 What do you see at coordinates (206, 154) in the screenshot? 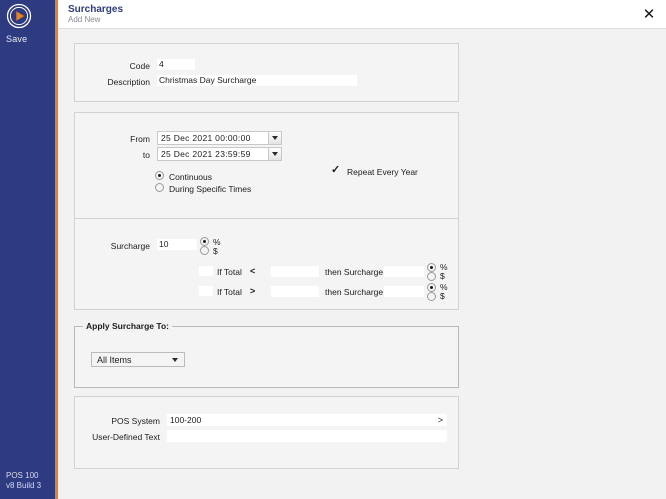
I see `to-datetime-value: 25 Dec 2021 23:59:59` at bounding box center [206, 154].